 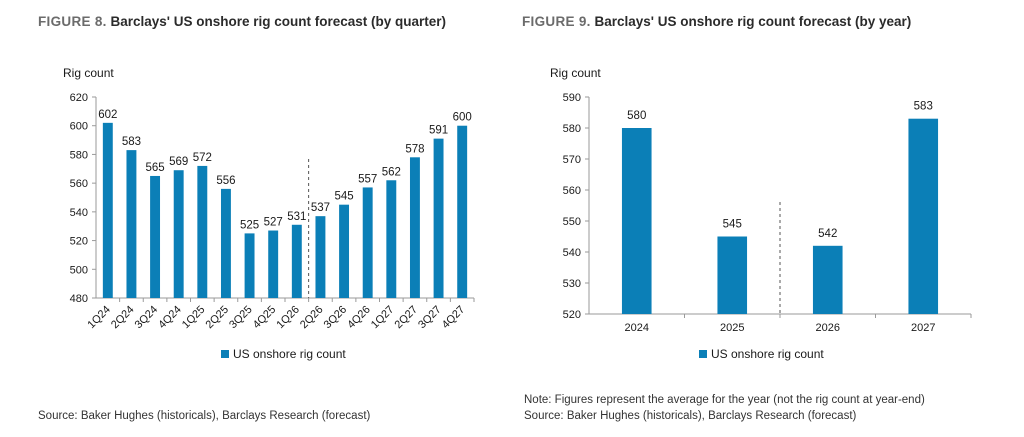 What do you see at coordinates (249, 225) in the screenshot?
I see `data-label: 525` at bounding box center [249, 225].